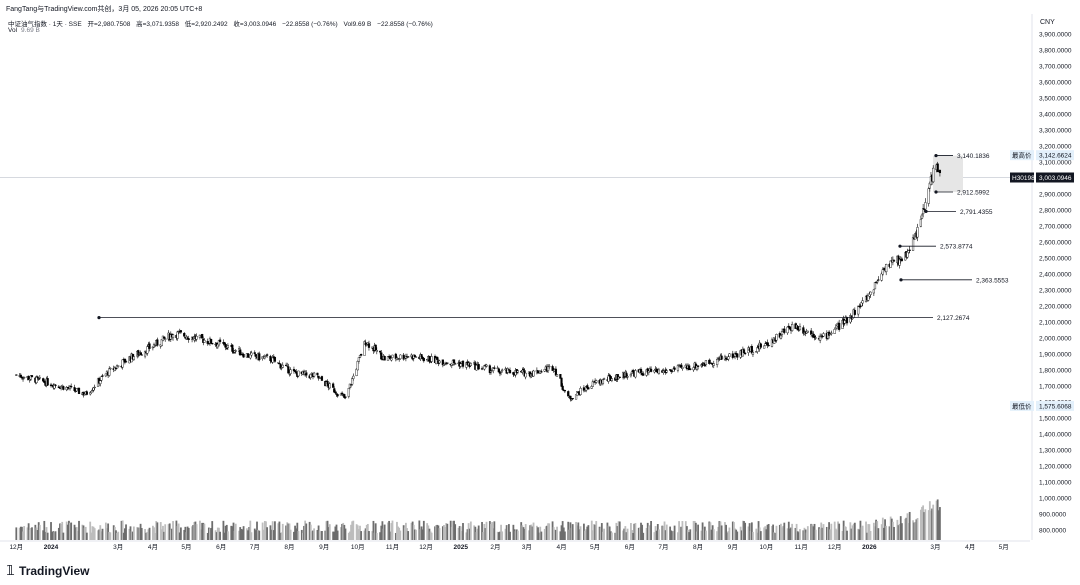 The image size is (1080, 585). What do you see at coordinates (663, 547) in the screenshot?
I see `time-axis-tick-18: 7月` at bounding box center [663, 547].